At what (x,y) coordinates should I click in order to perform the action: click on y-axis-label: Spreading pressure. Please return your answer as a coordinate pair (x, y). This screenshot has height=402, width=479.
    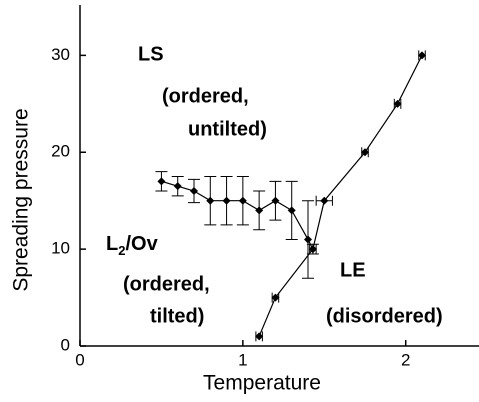
    Looking at the image, I should click on (21, 199).